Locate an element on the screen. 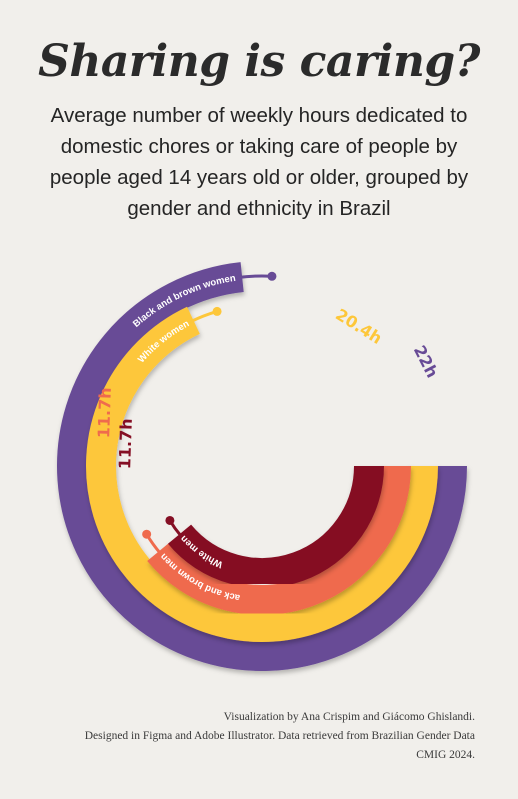 This screenshot has width=518, height=799. ring-black-and-brown-men is located at coordinates (279, 540).